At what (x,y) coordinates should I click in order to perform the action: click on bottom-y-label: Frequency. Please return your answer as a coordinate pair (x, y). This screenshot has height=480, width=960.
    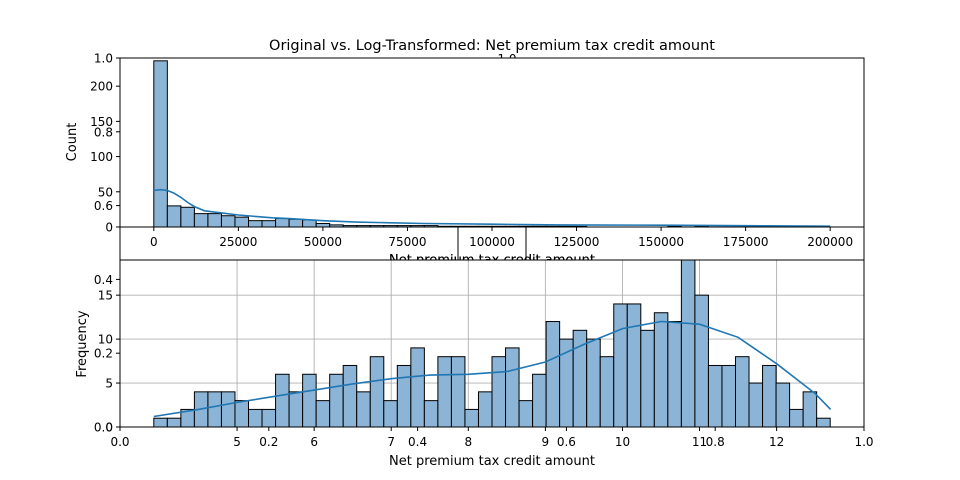
    Looking at the image, I should click on (82, 343).